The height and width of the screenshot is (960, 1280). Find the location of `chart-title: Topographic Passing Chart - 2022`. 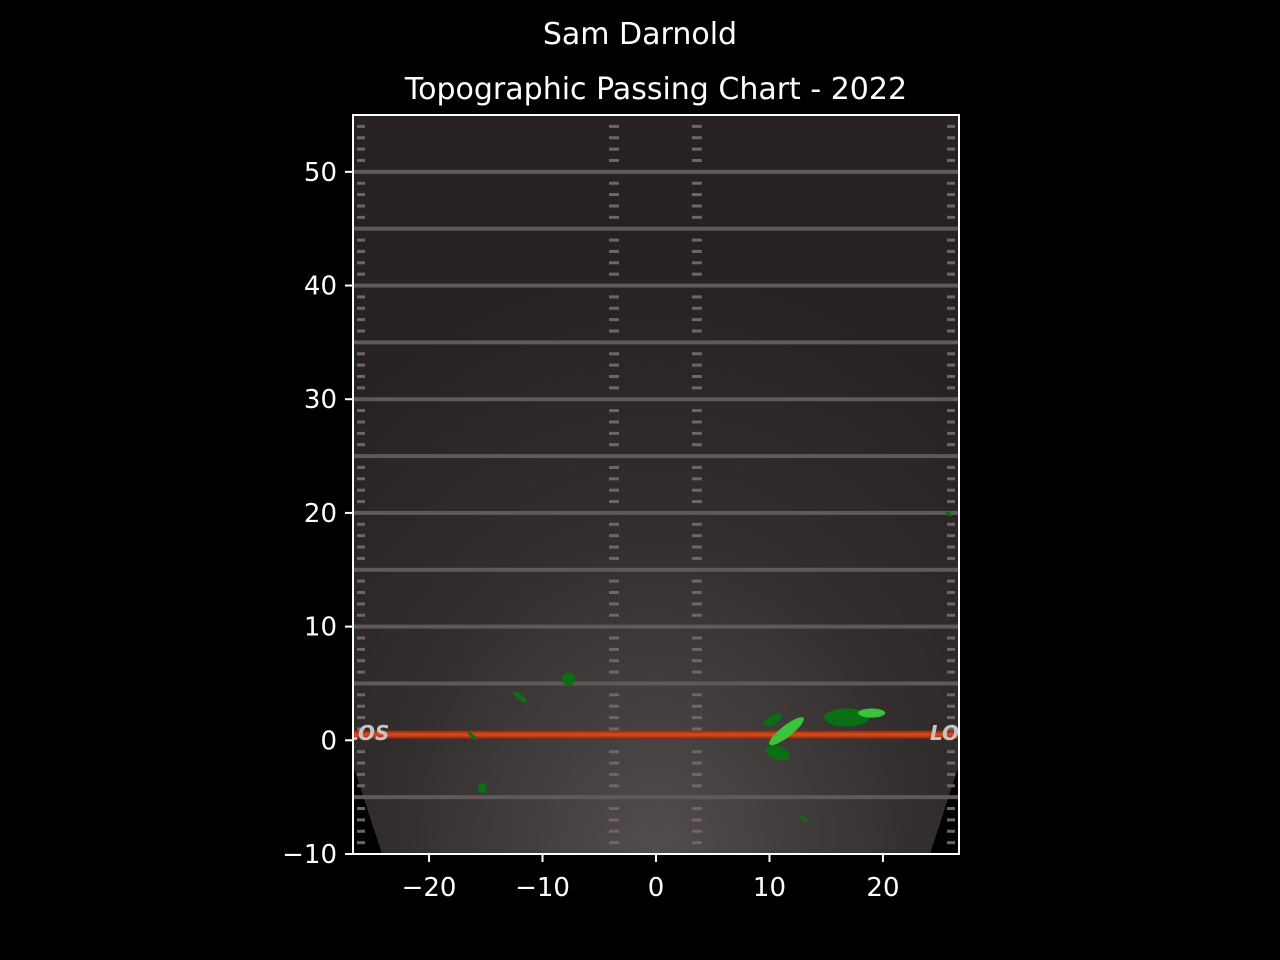

chart-title: Topographic Passing Chart - 2022 is located at coordinates (655, 89).